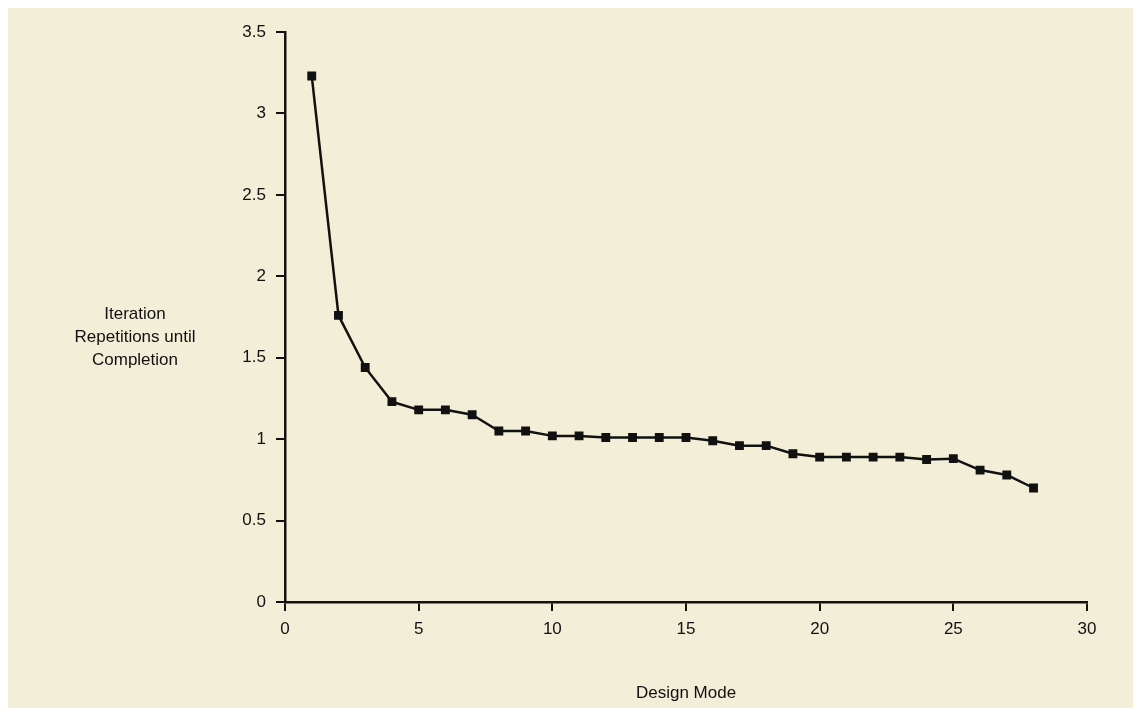 The height and width of the screenshot is (721, 1141). I want to click on y-axis-title: Iteration Repetitions until Completion, so click(135, 336).